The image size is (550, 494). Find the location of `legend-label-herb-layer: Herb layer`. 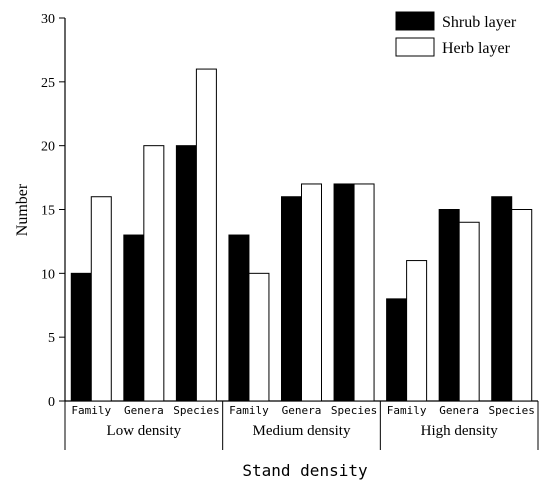

legend-label-herb-layer: Herb layer is located at coordinates (476, 48).